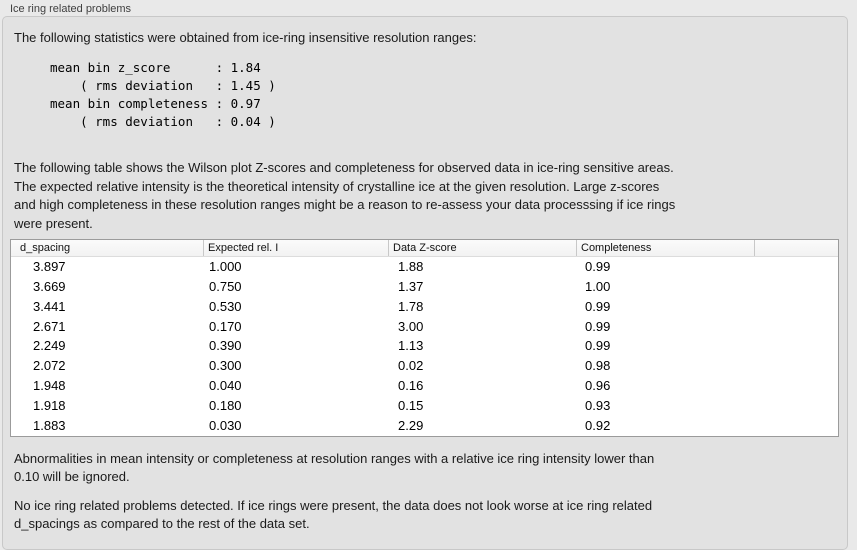 This screenshot has width=857, height=550. I want to click on table-cell: 0.15, so click(411, 405).